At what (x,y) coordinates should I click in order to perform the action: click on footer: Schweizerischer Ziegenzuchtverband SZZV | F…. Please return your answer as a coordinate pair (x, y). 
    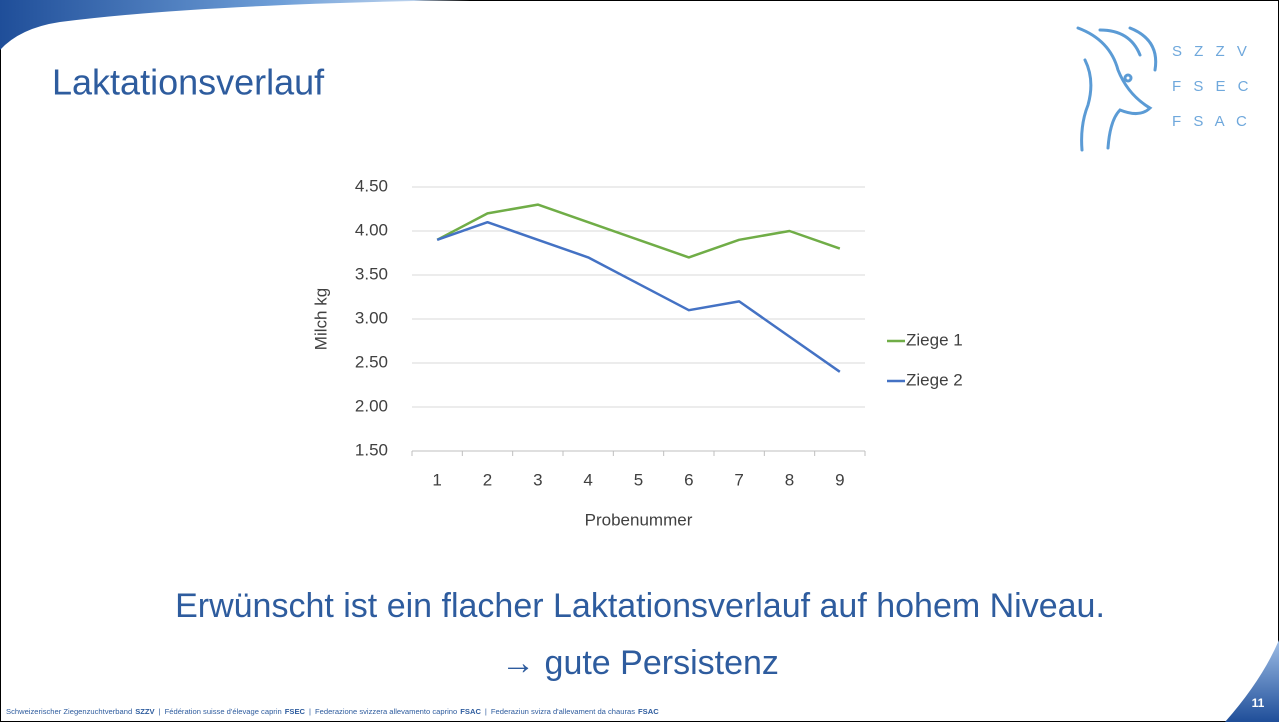
    Looking at the image, I should click on (332, 711).